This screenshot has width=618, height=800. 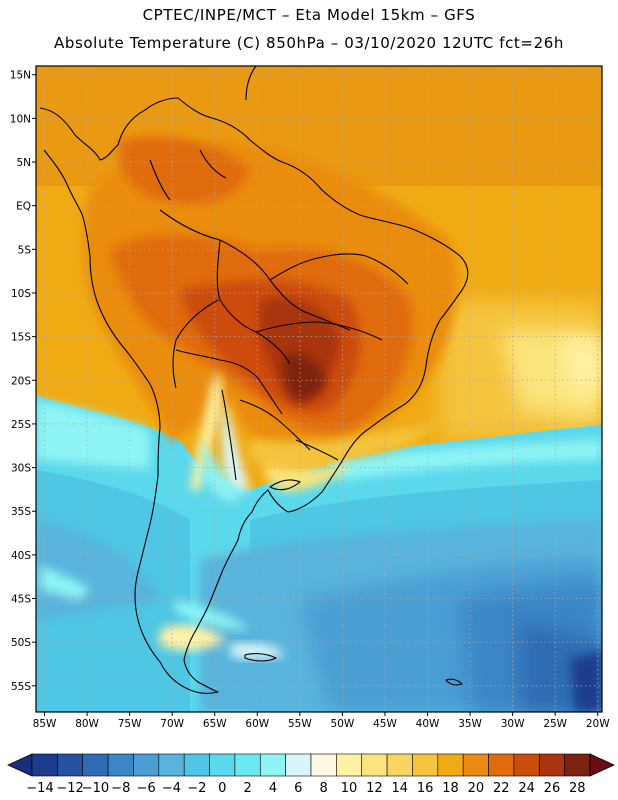 What do you see at coordinates (21, 687) in the screenshot?
I see `lat-tick-label: 55S` at bounding box center [21, 687].